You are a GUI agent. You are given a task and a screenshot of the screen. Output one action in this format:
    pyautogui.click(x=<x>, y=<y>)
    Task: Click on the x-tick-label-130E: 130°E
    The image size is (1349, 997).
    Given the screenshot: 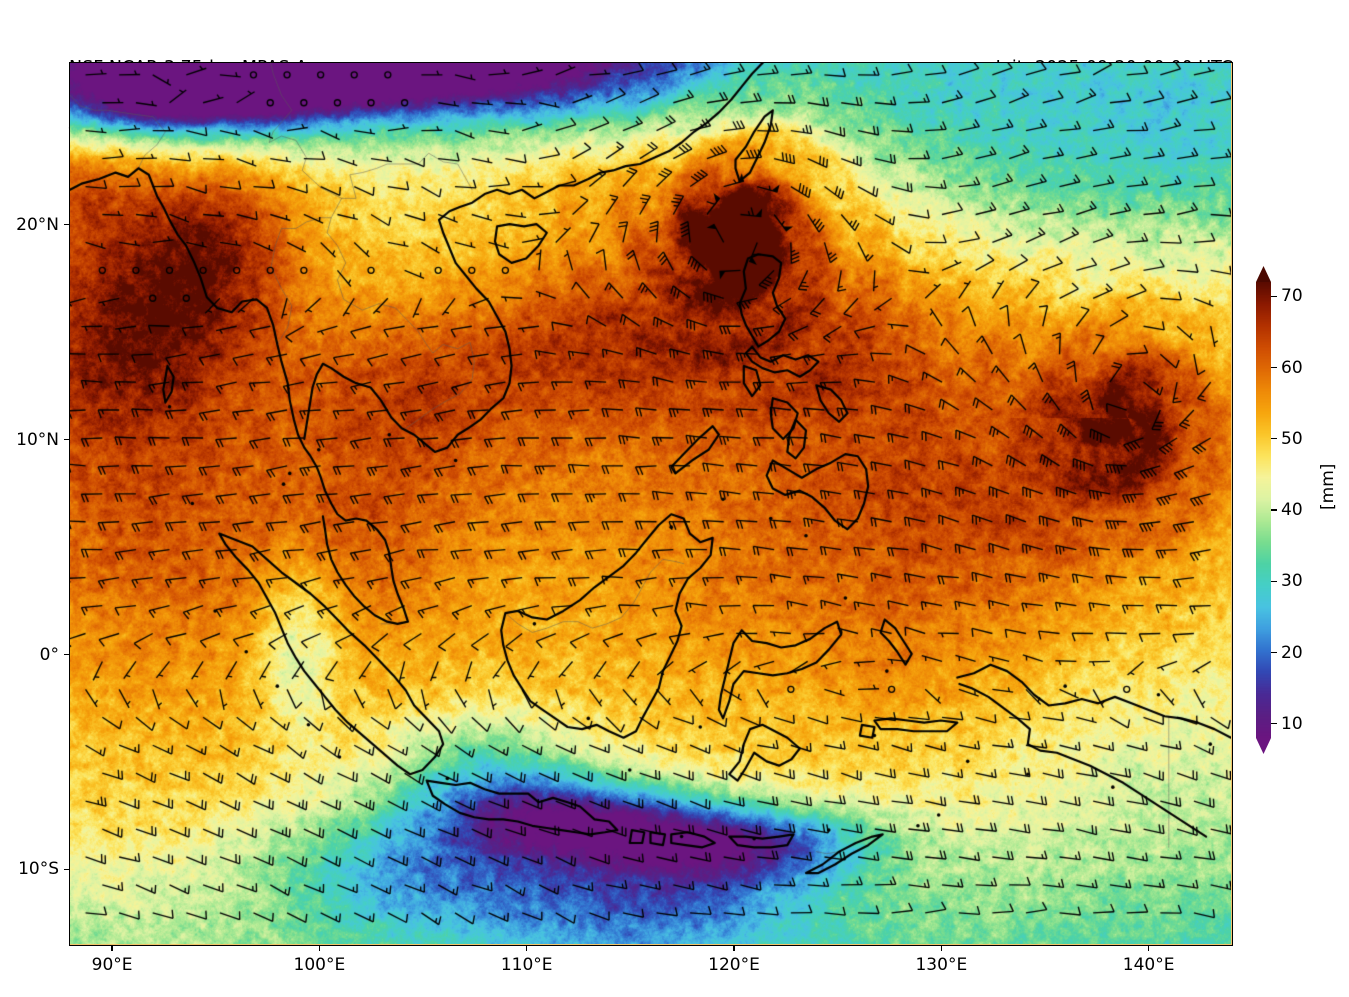 What is the action you would take?
    pyautogui.click(x=941, y=965)
    